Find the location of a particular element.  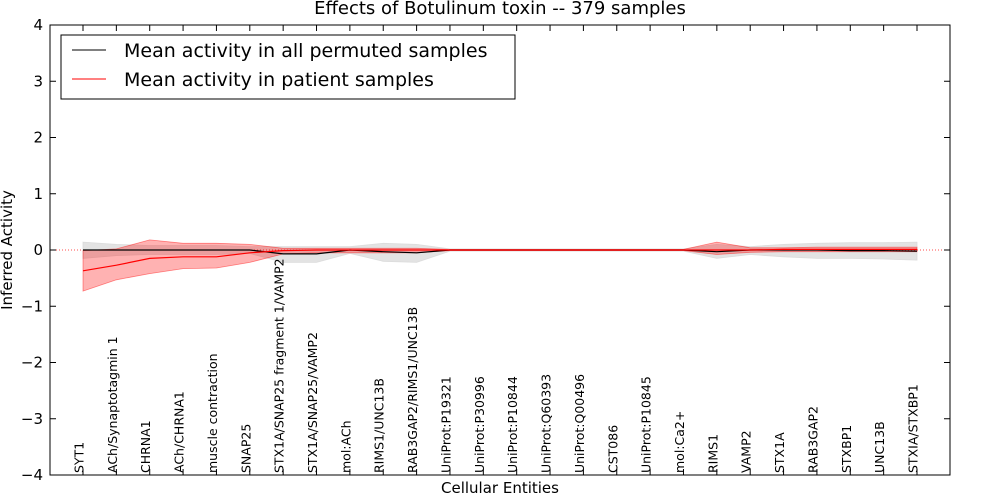

y-tick-label: 2 is located at coordinates (38, 138).